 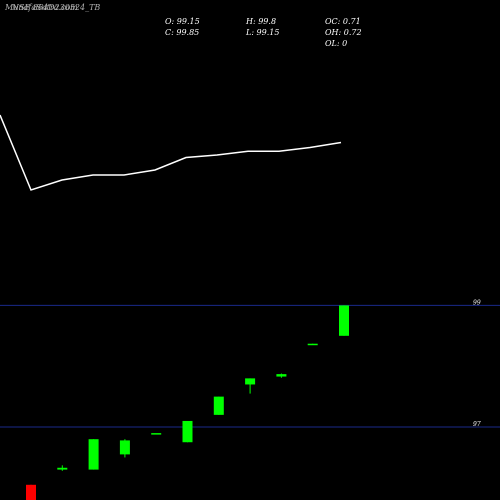 I want to click on low-value: L: 99.15, so click(x=263, y=32).